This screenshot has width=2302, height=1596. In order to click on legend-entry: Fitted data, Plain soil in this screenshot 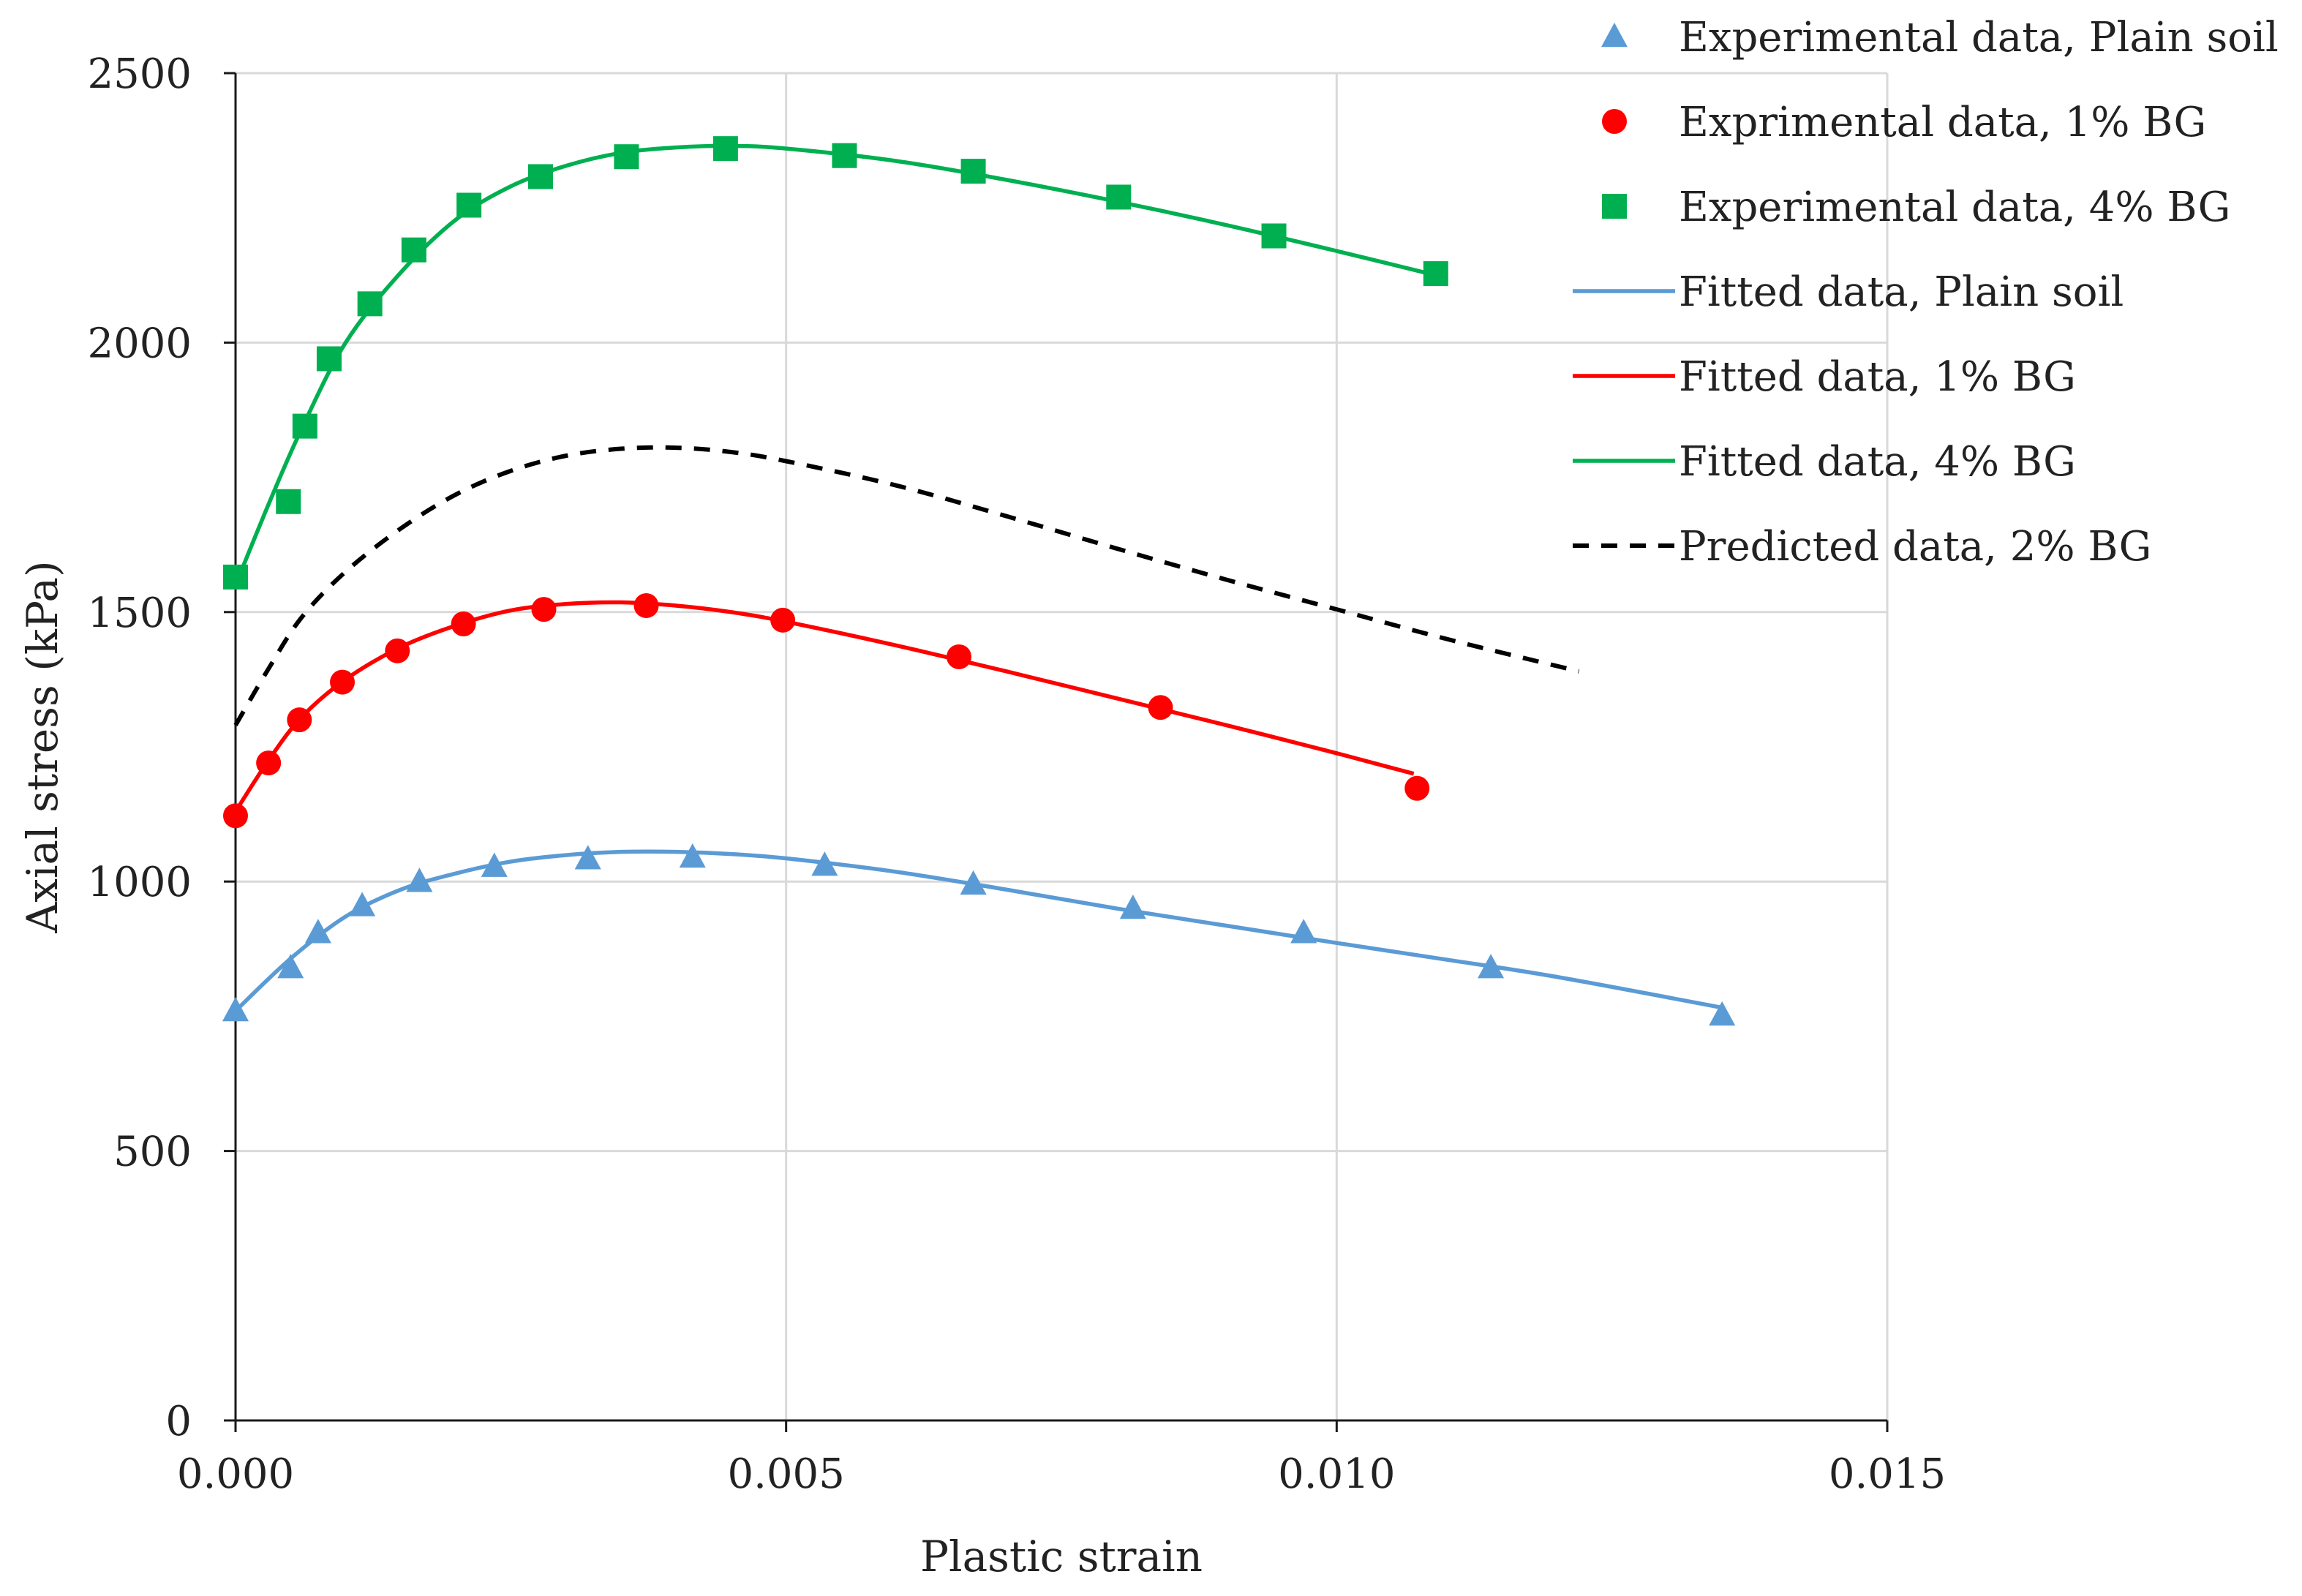, I will do `click(1849, 292)`.